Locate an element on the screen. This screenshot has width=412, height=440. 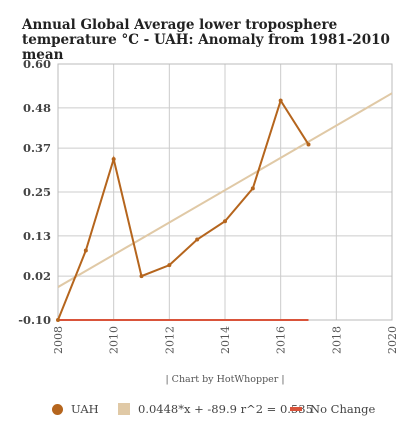
x-tick-label: 2018 is located at coordinates (336, 340).